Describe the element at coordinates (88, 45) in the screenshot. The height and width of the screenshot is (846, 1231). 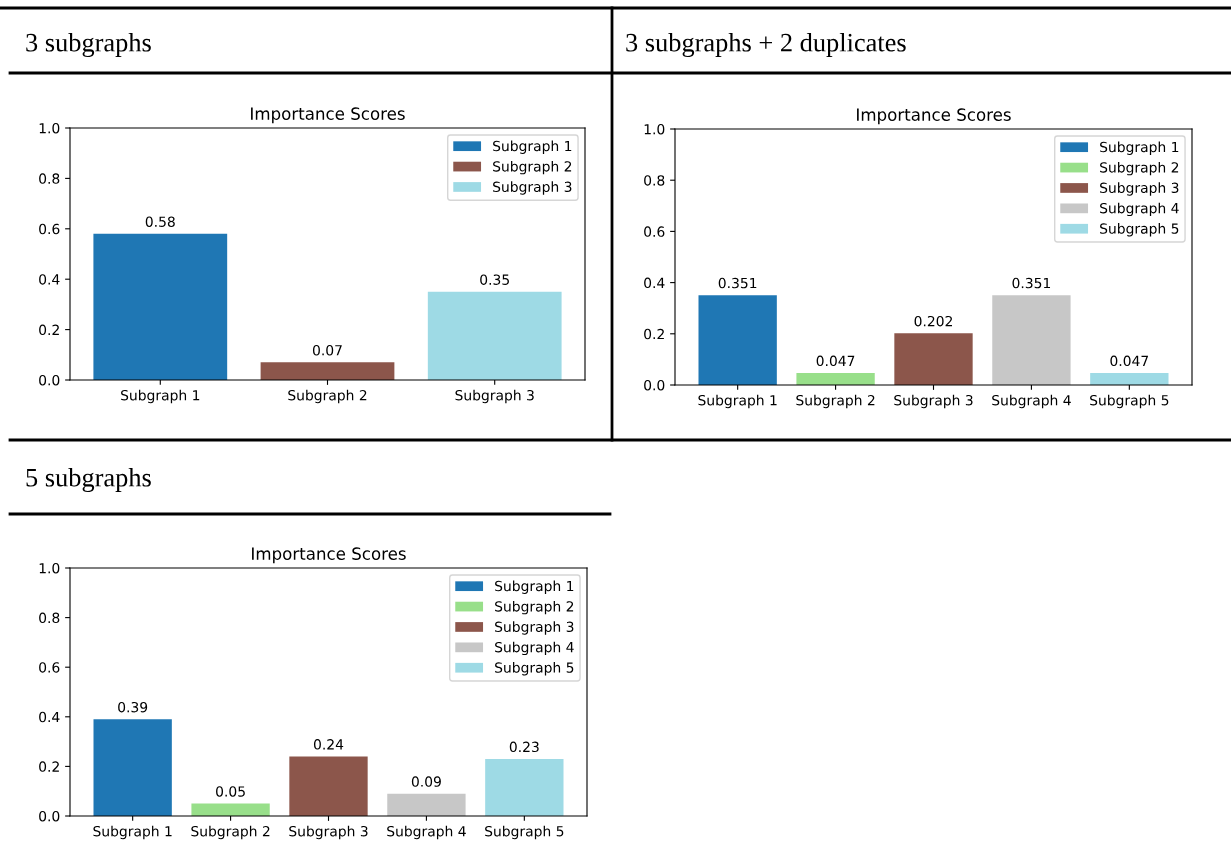
I see `chart-subtitle: 3 subgraphs` at that location.